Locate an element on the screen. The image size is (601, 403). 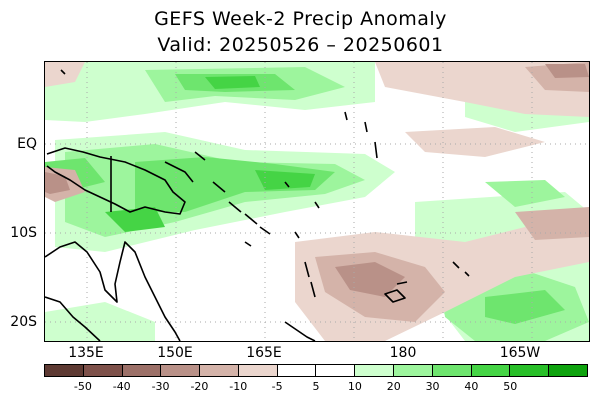
fiji-islands is located at coordinates (396, 292).